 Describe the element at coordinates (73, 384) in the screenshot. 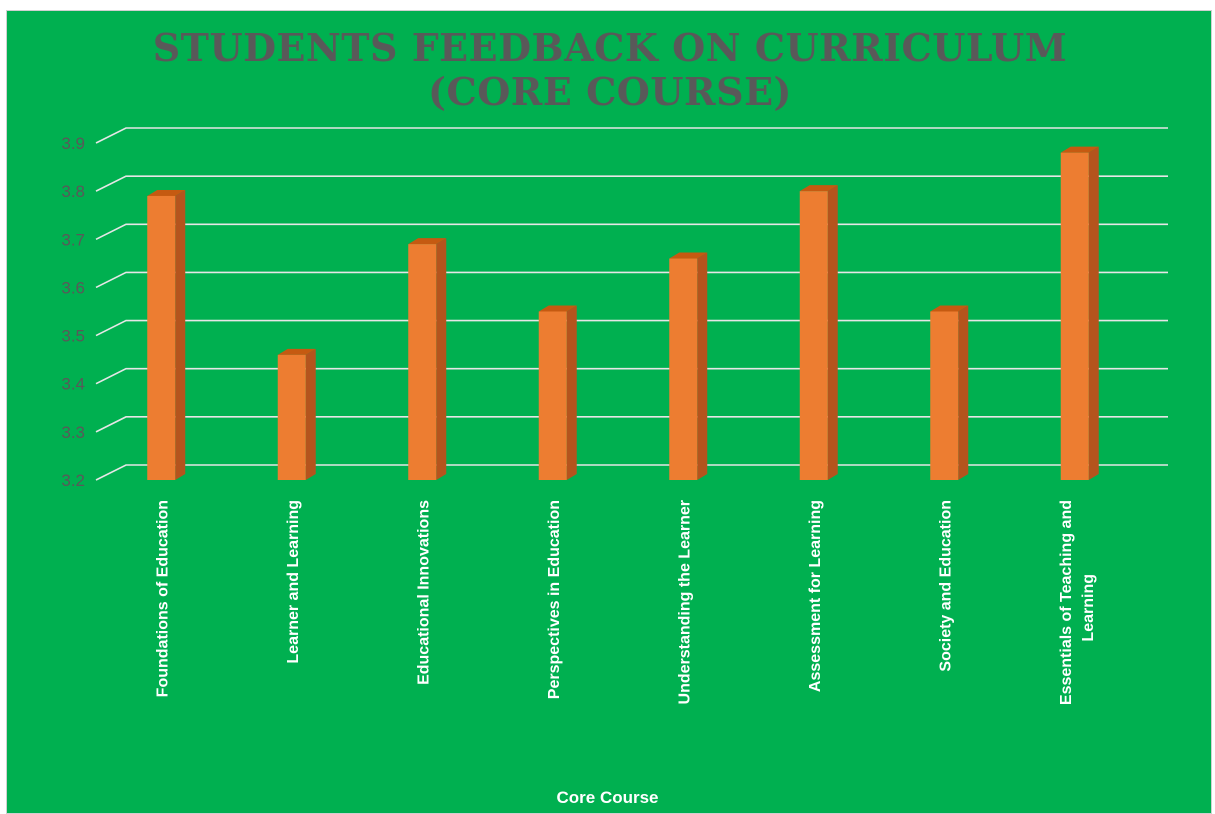

I see `y-tick-label: 3.4` at that location.